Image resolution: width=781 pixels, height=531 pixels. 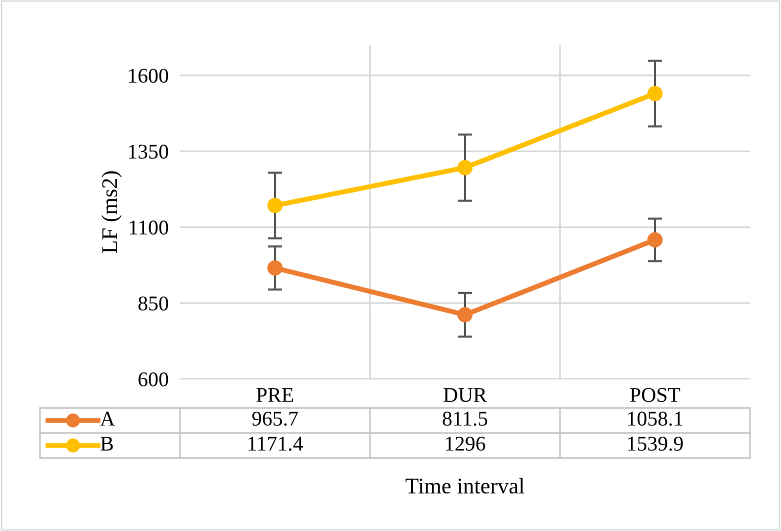 I want to click on x-axis-title: Time interval, so click(x=465, y=486).